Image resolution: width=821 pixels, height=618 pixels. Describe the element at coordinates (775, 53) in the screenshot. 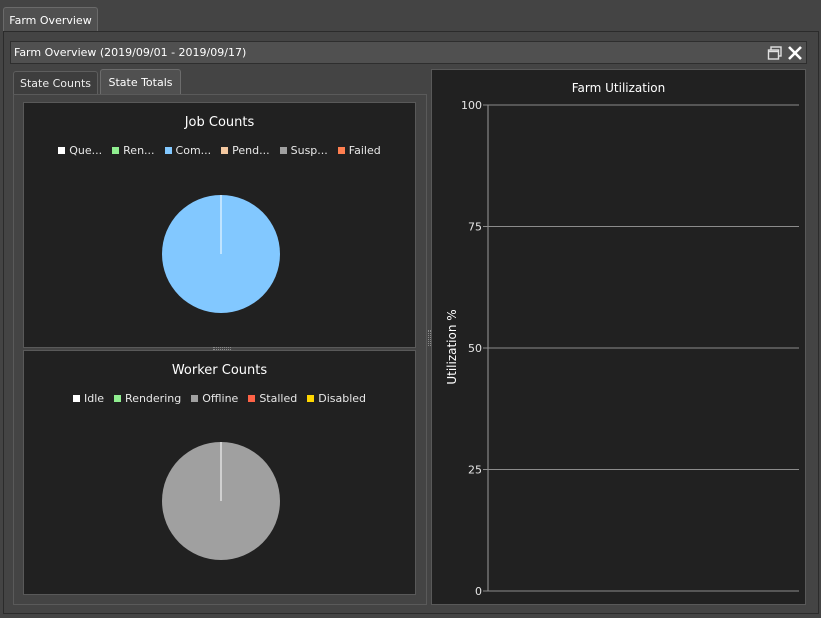

I see `restore-icon` at that location.